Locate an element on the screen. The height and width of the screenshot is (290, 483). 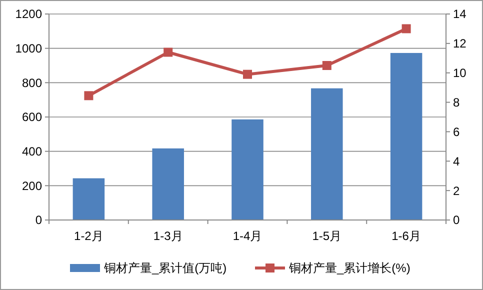
y2-tick-label: 14 is located at coordinates (460, 14).